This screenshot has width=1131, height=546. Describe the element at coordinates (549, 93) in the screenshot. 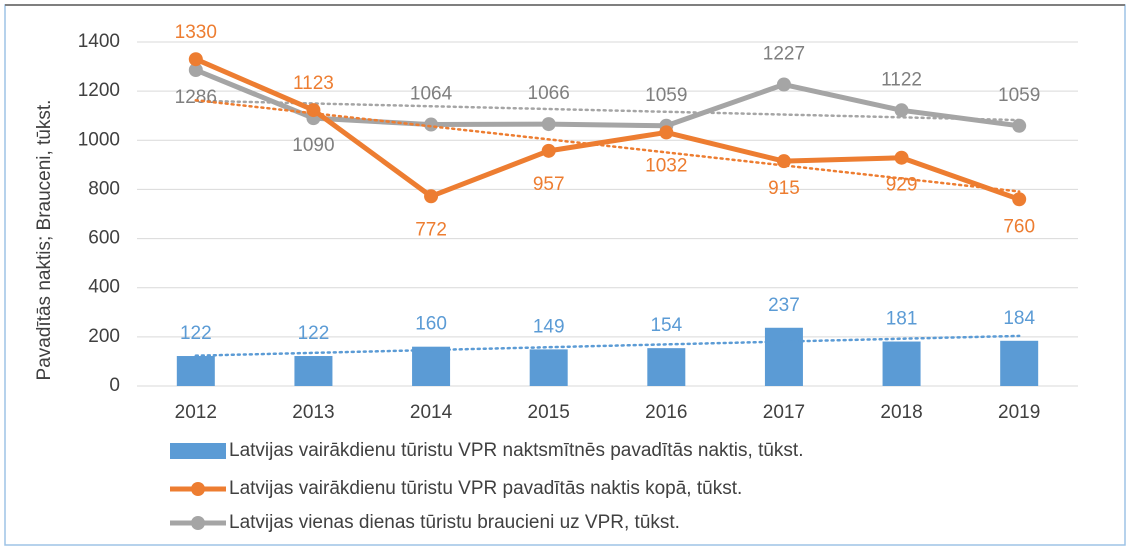

I see `data-label: 1066` at that location.